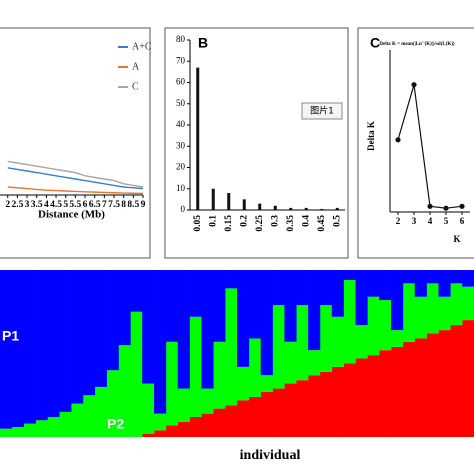  What do you see at coordinates (143, 205) in the screenshot?
I see `x-tick-label: 9` at bounding box center [143, 205].